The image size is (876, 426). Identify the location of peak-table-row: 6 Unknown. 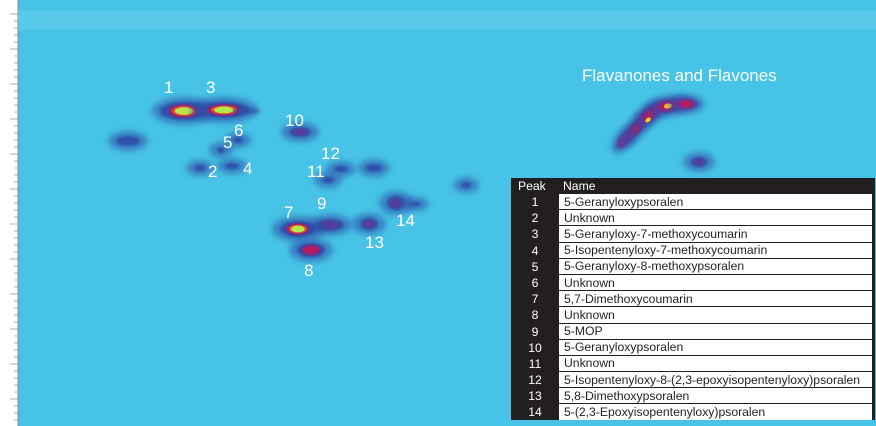
(691, 283).